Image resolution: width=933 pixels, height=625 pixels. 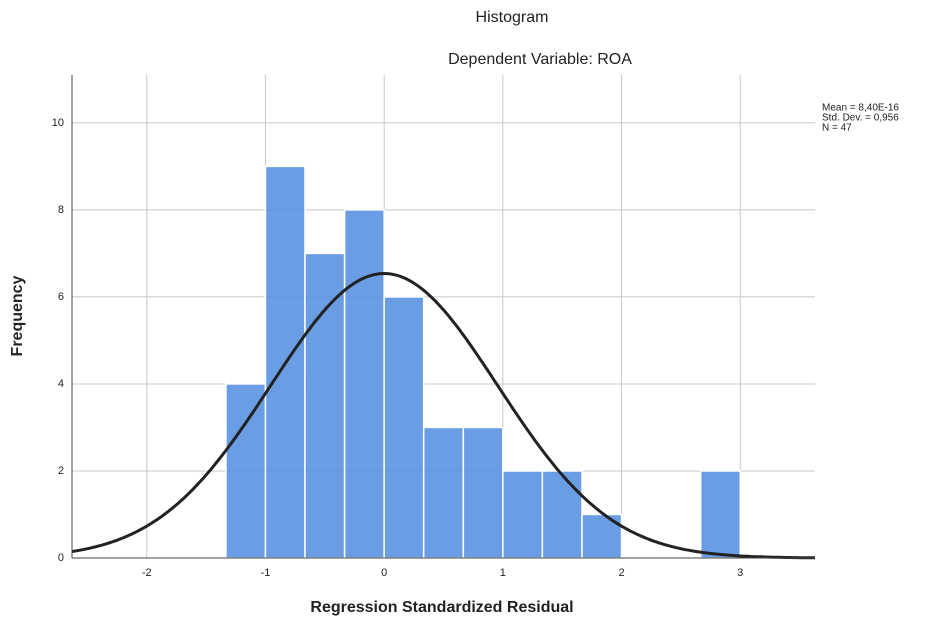 I want to click on chart-subtitle: Dependent Variable: ROA, so click(x=540, y=59).